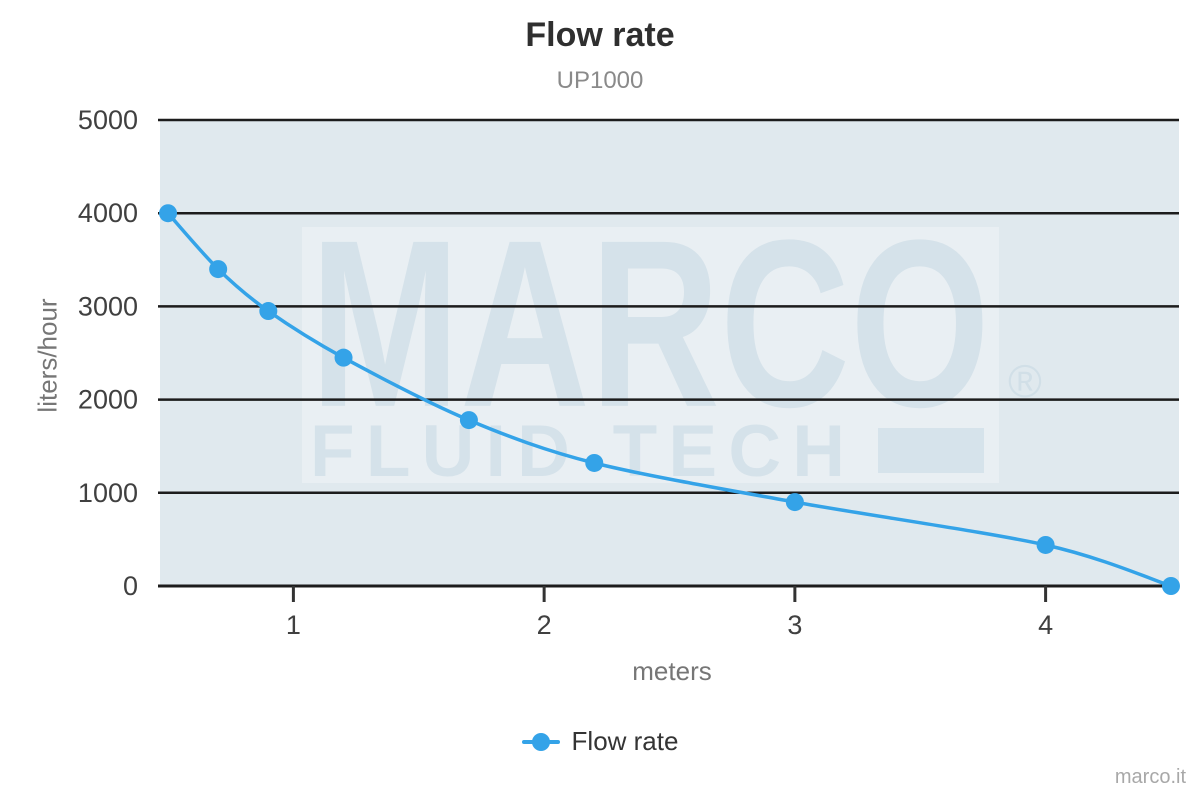 The image size is (1200, 800). What do you see at coordinates (1045, 625) in the screenshot?
I see `x-tick-label: 4` at bounding box center [1045, 625].